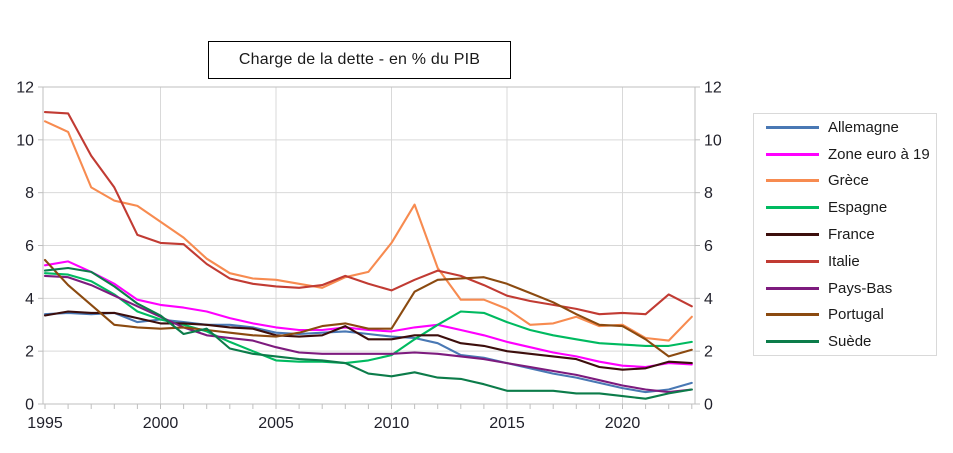 This screenshot has height=453, width=953. I want to click on legend-label: Pays-Bas, so click(860, 288).